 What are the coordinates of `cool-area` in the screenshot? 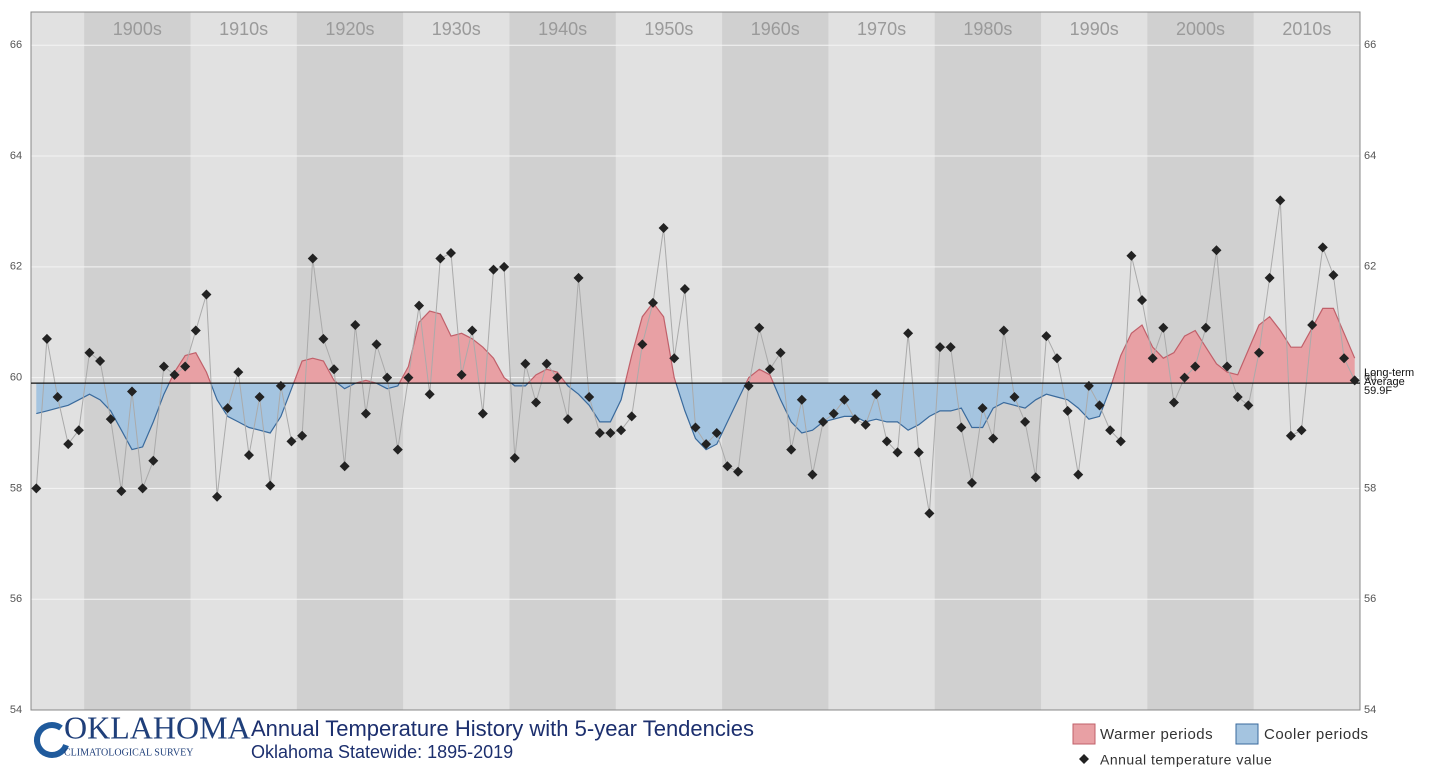 It's located at (695, 416).